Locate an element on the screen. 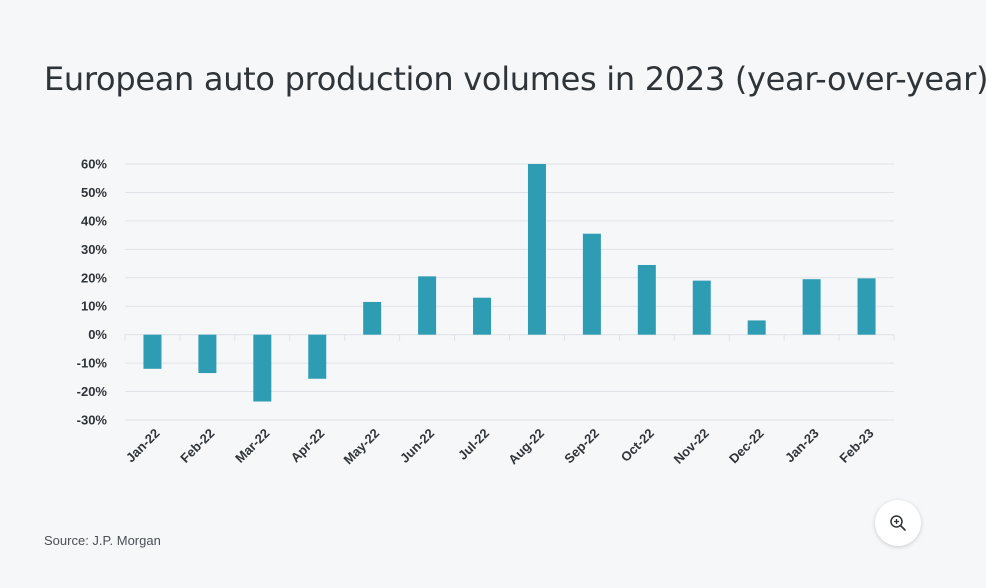  x-tick-label: Mar-22 is located at coordinates (252, 446).